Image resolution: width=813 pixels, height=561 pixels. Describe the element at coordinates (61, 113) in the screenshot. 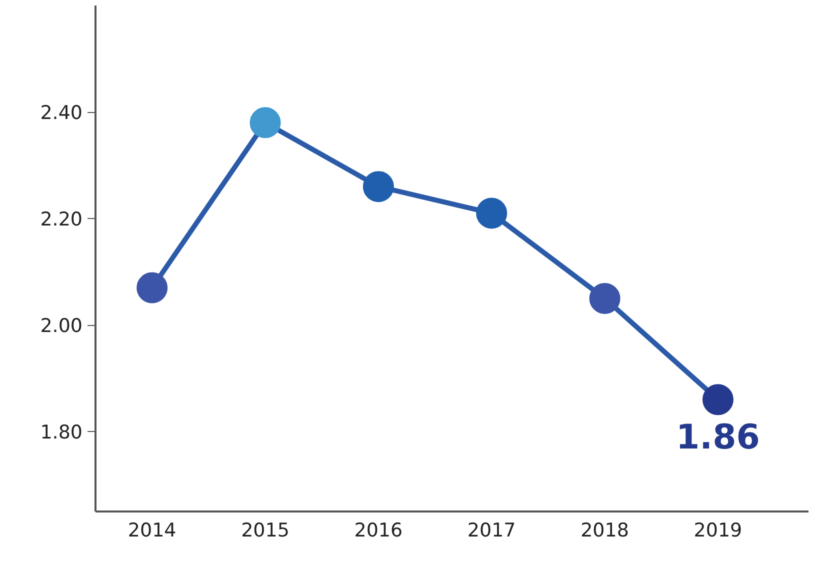

I see `y-tick-label: 2.40` at that location.